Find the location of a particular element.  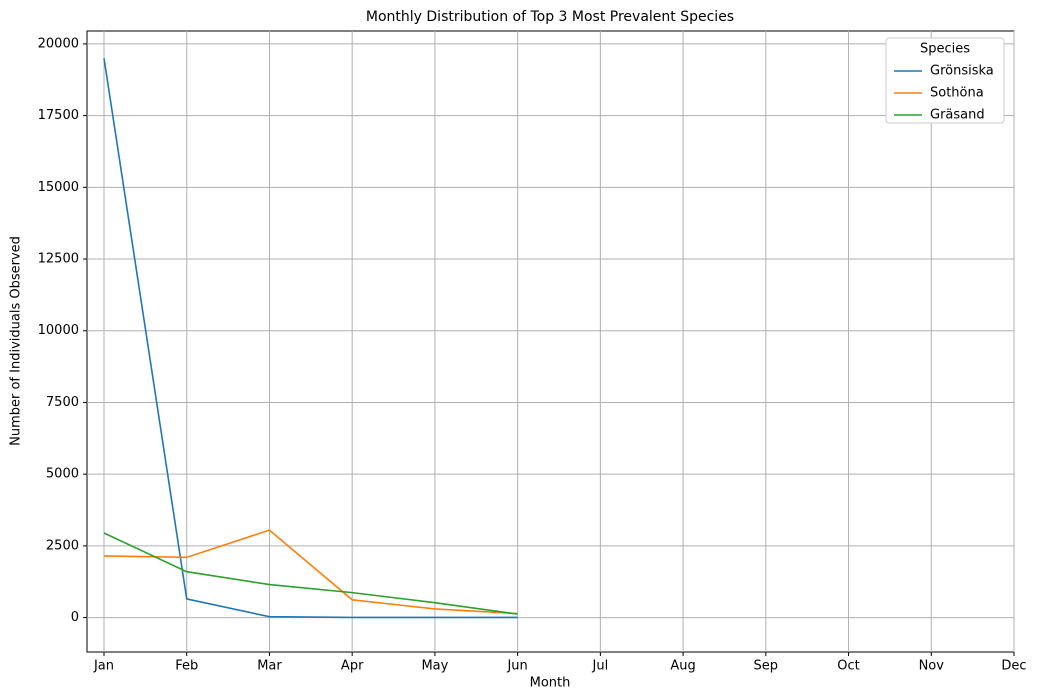

x-tick-label: Sep is located at coordinates (766, 666).